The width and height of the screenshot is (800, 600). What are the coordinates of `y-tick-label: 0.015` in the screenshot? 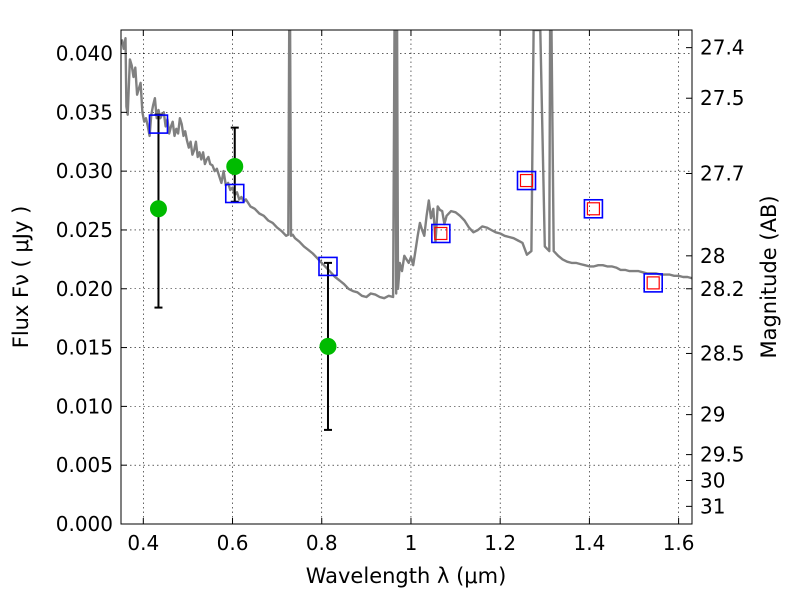 It's located at (84, 348).